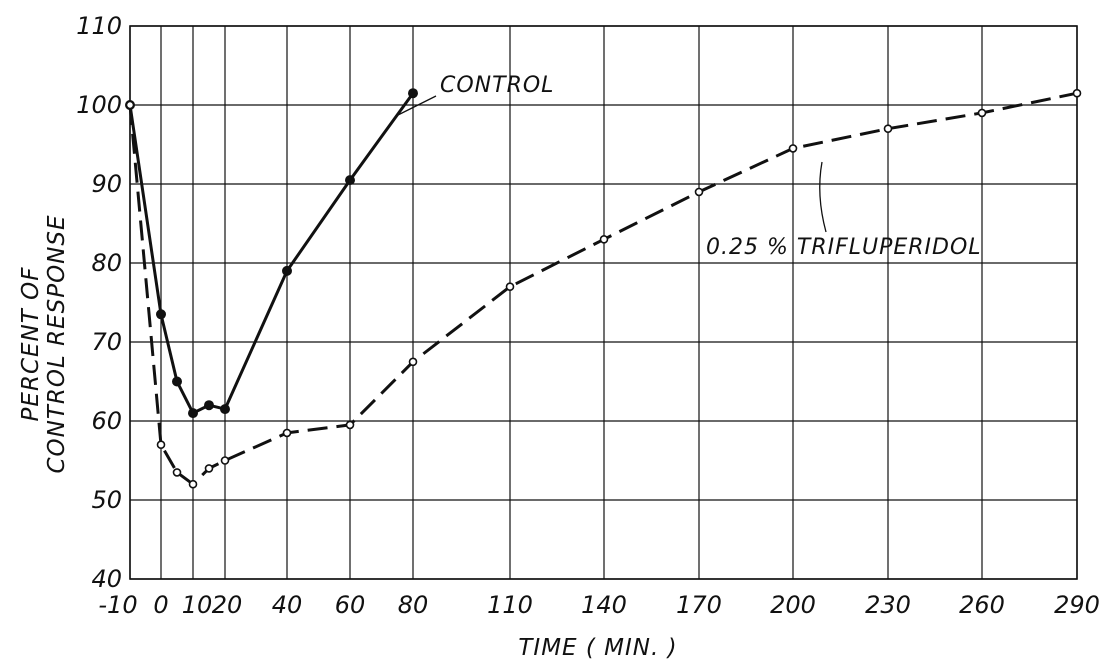 This screenshot has height=667, width=1108. What do you see at coordinates (497, 85) in the screenshot?
I see `annotation-control: CONTROL` at bounding box center [497, 85].